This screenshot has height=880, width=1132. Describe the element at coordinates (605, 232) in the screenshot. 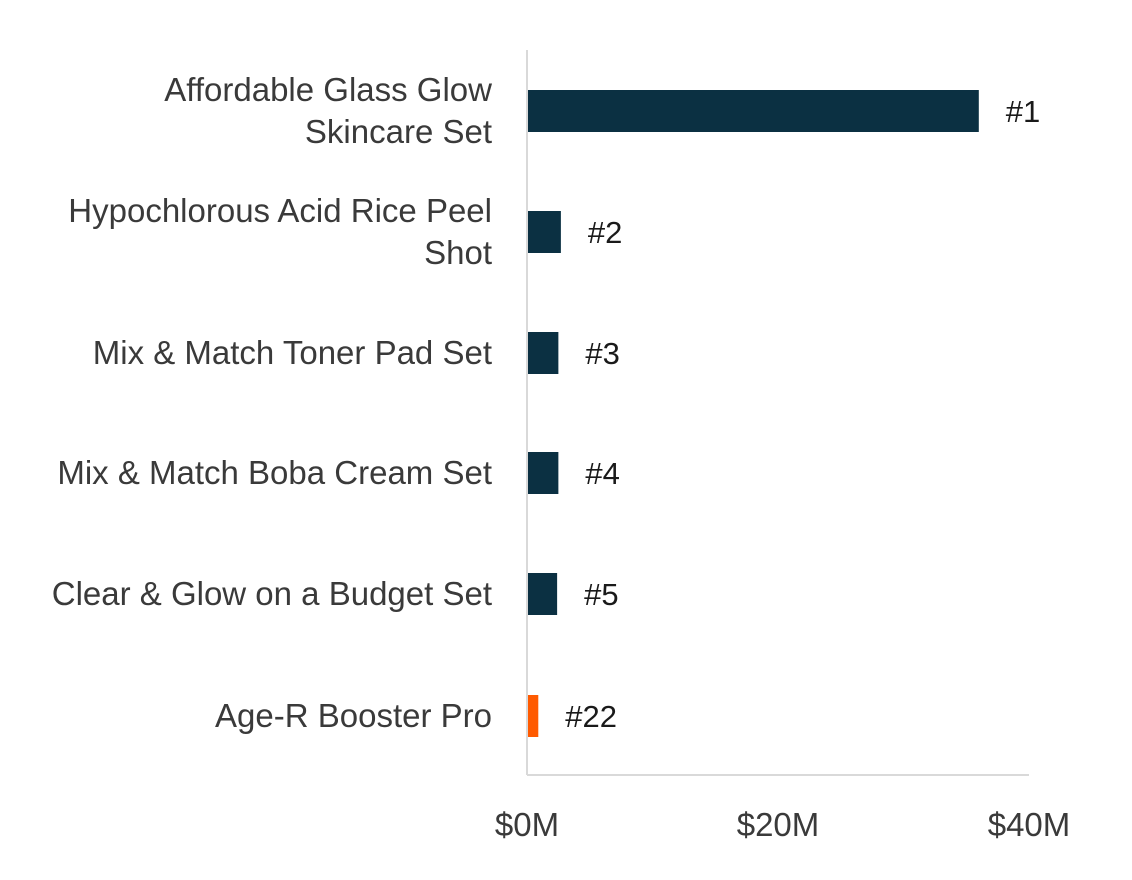

I see `bar-data-label-2: #2` at that location.